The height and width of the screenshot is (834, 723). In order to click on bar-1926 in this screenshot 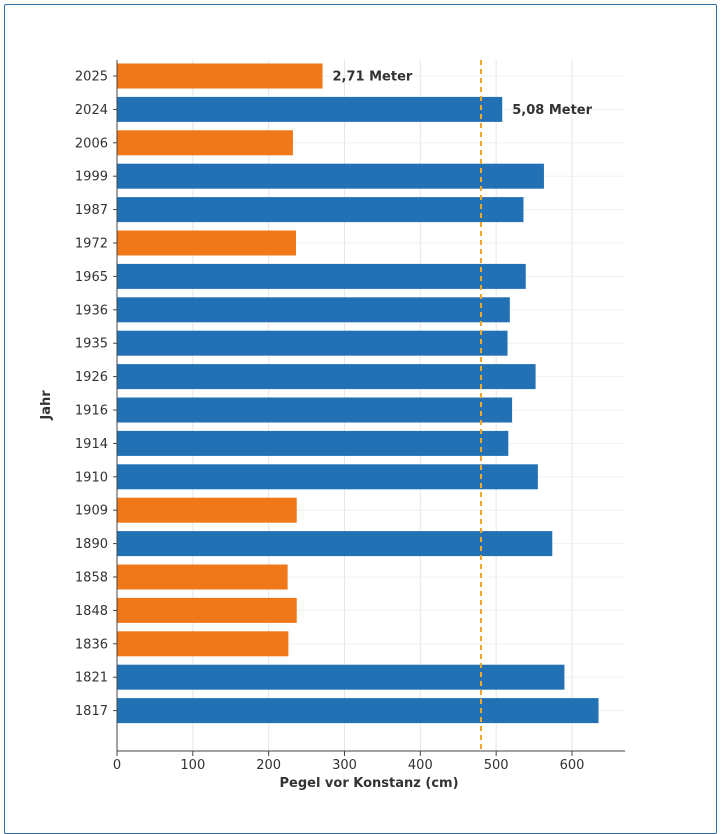, I will do `click(326, 376)`.